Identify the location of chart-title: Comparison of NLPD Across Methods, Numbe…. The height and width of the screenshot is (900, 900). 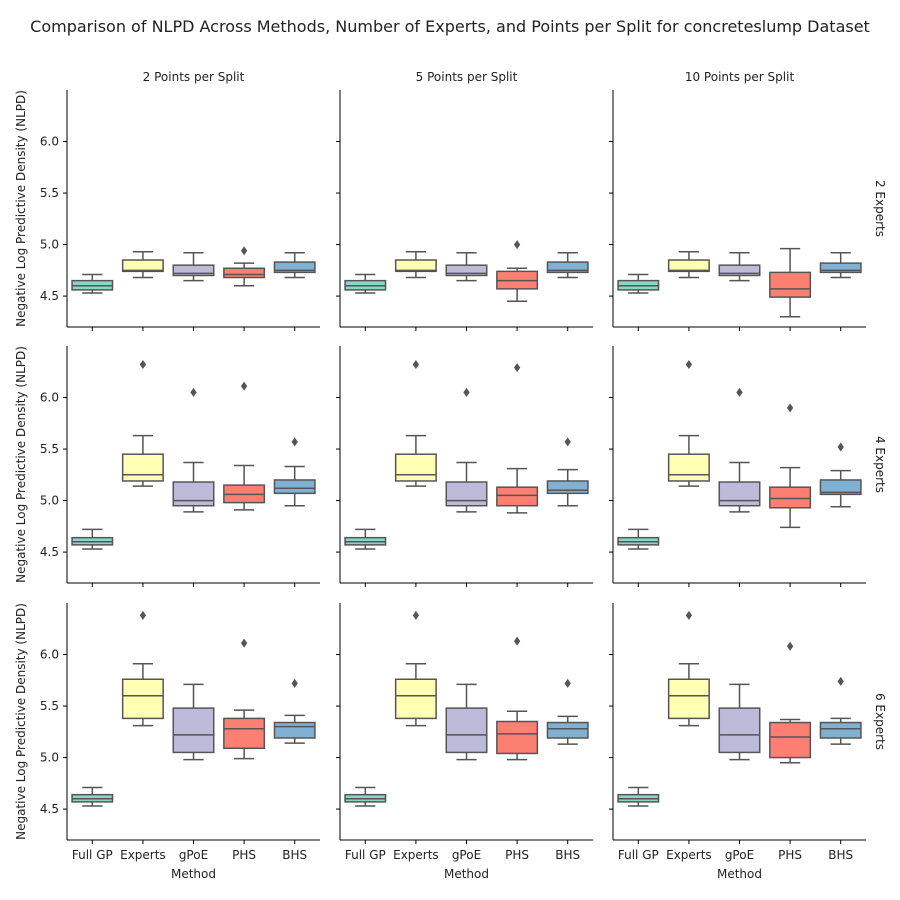
(450, 26).